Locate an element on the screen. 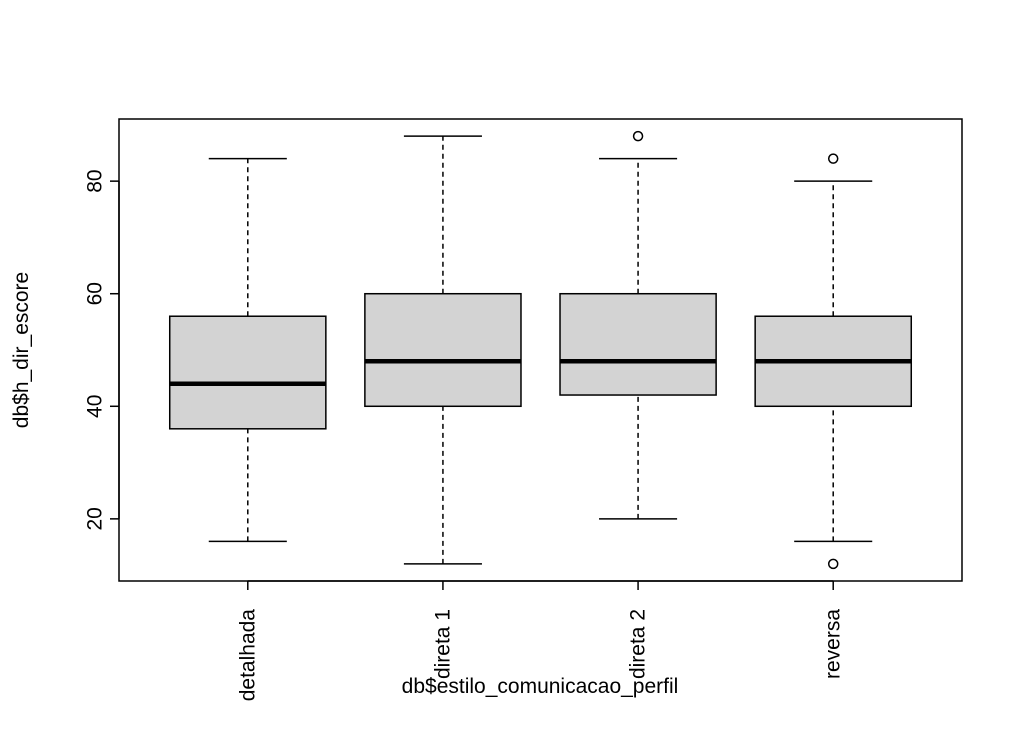 The height and width of the screenshot is (731, 1024). x-tick-label: detalhada is located at coordinates (247, 655).